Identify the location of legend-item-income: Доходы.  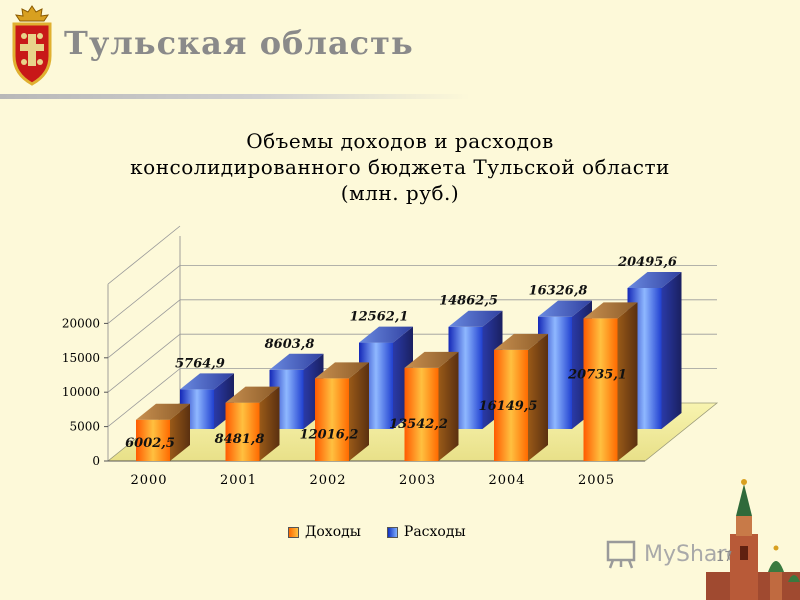
(324, 532).